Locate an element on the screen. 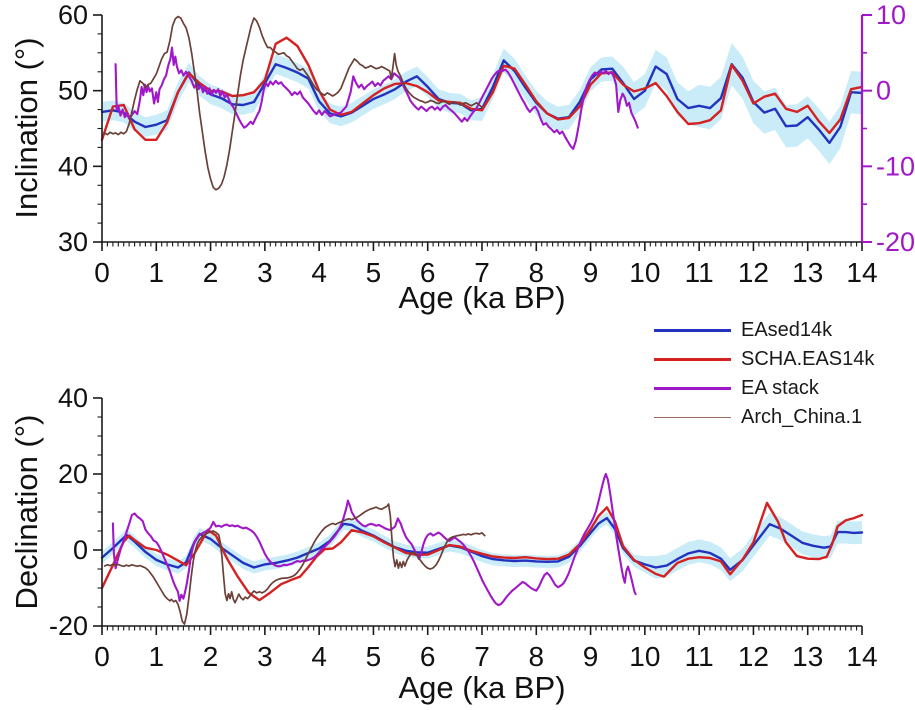 The width and height of the screenshot is (915, 710). legend-item: SCHA.EAS14k is located at coordinates (764, 359).